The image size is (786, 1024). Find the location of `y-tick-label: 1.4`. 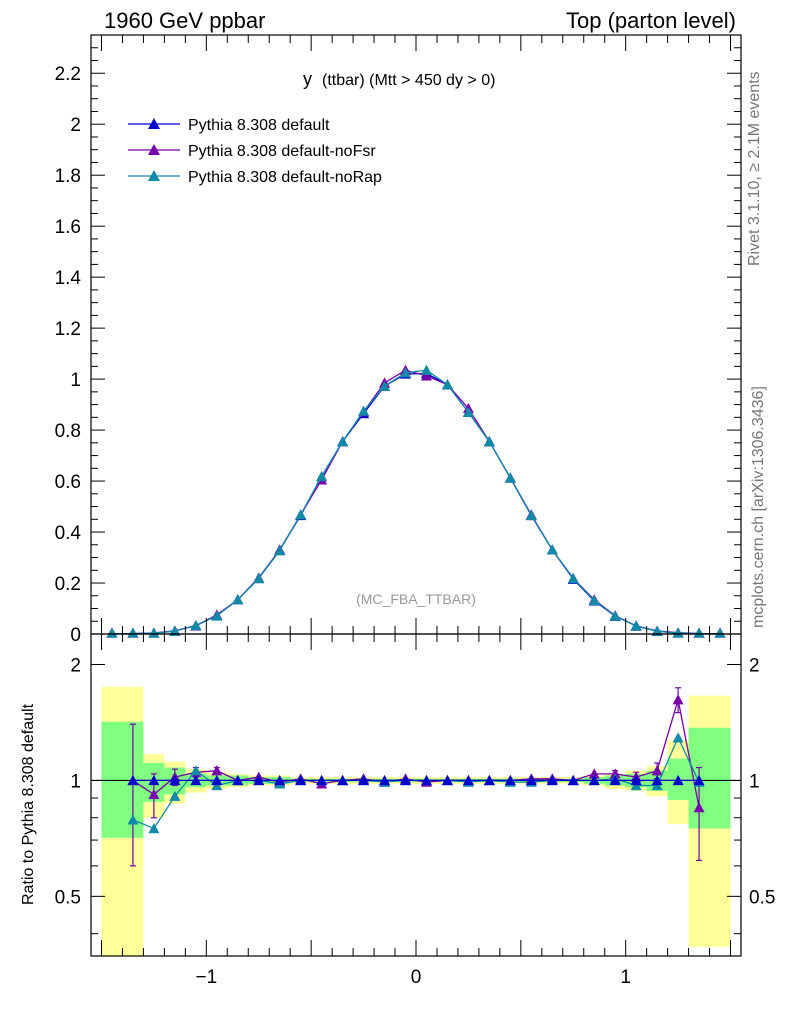

y-tick-label: 1.4 is located at coordinates (68, 278).